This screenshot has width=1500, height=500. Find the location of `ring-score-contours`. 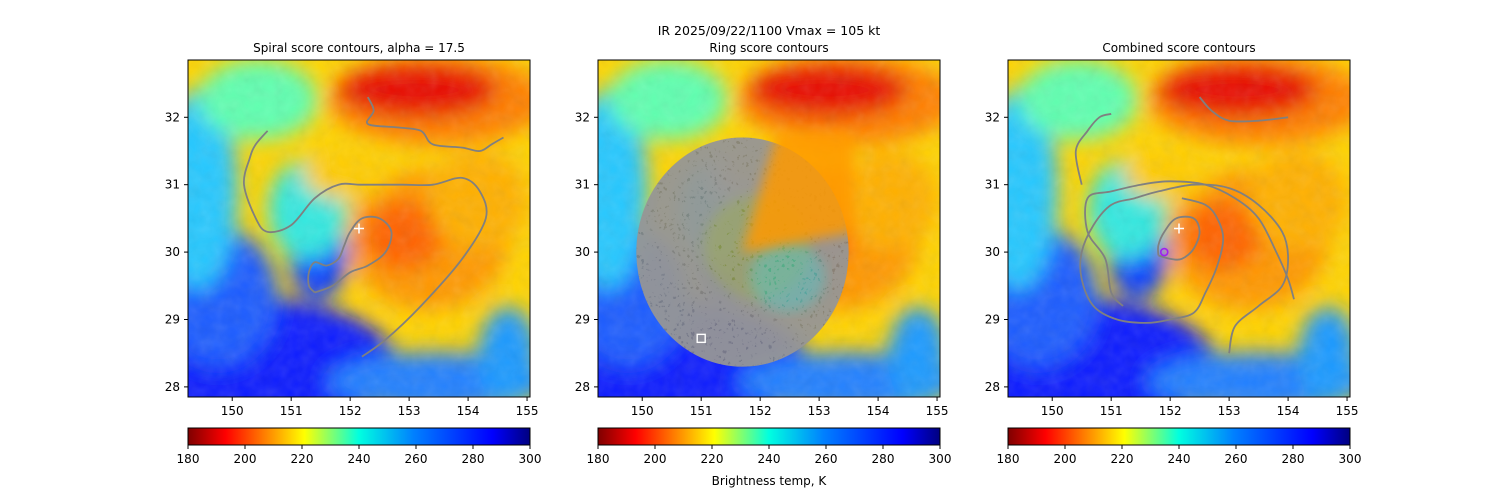

ring-score-contours is located at coordinates (745, 249).